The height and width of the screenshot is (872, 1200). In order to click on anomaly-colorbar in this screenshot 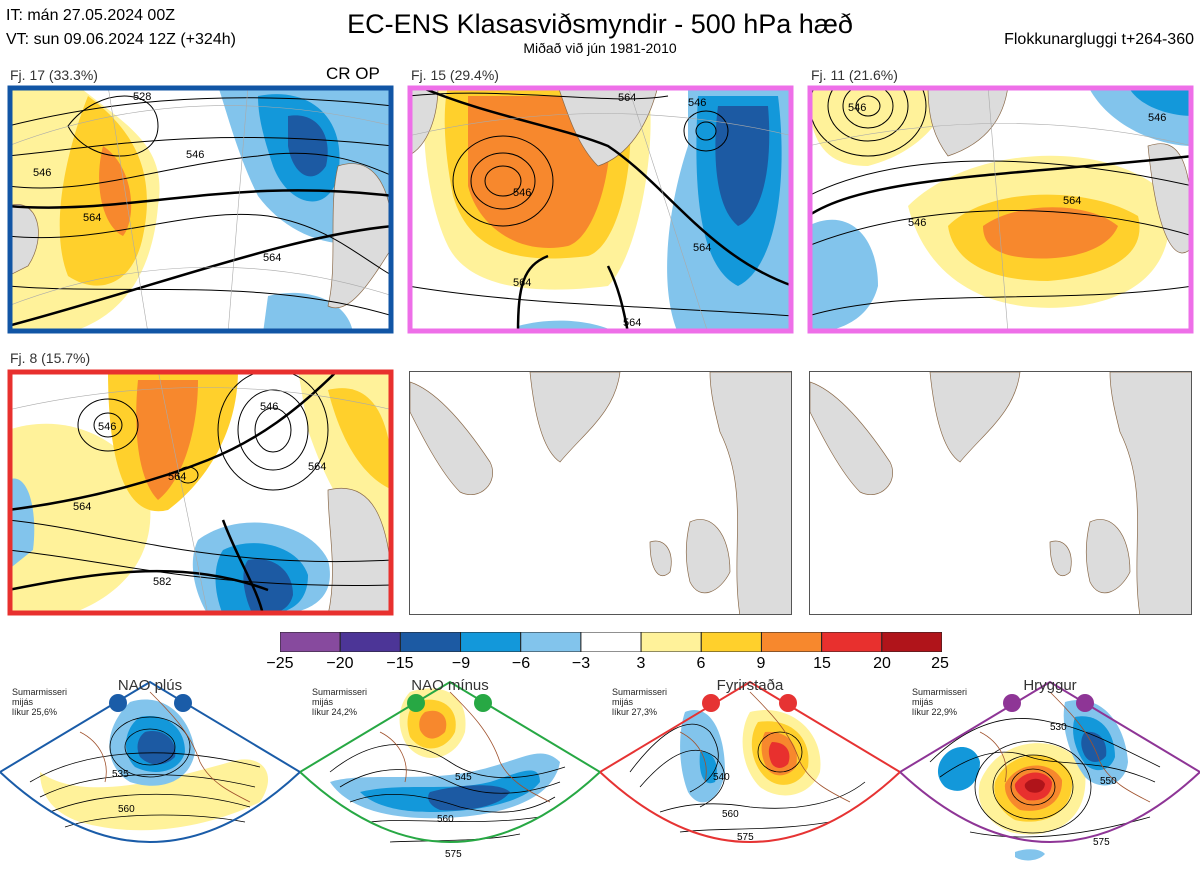, I will do `click(611, 642)`.